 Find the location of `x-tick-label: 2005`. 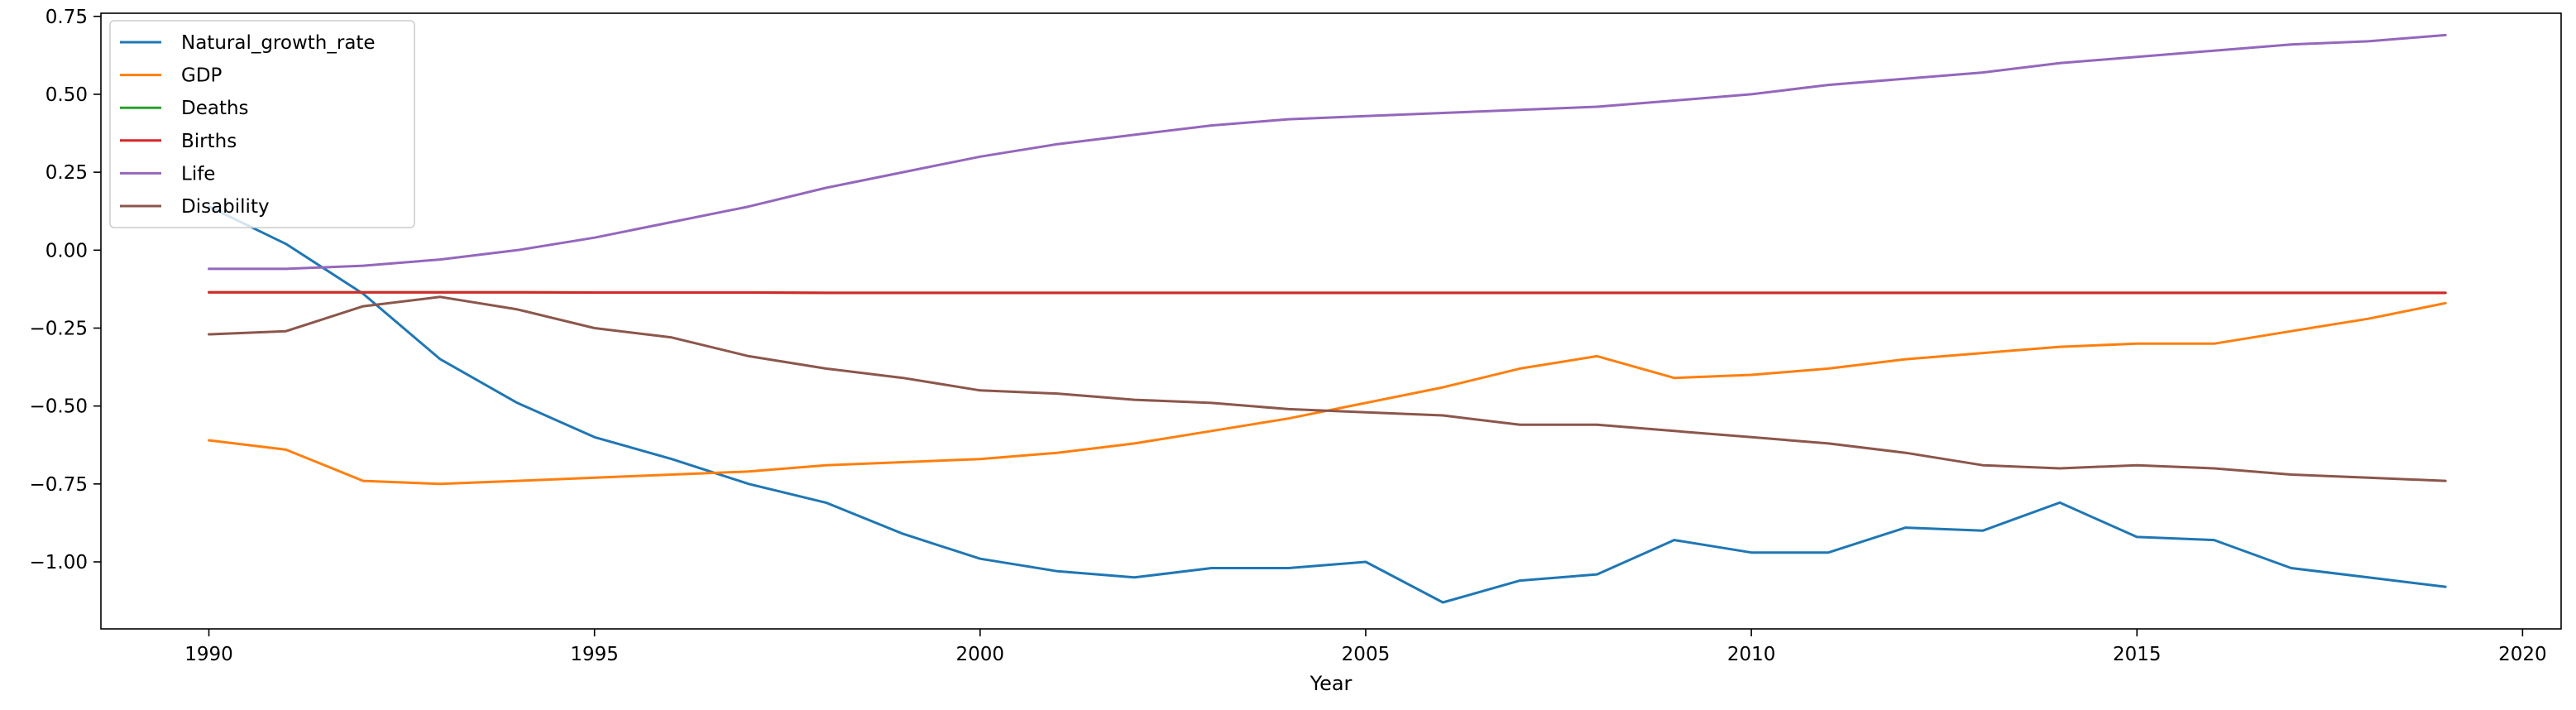

x-tick-label: 2005 is located at coordinates (1366, 654).